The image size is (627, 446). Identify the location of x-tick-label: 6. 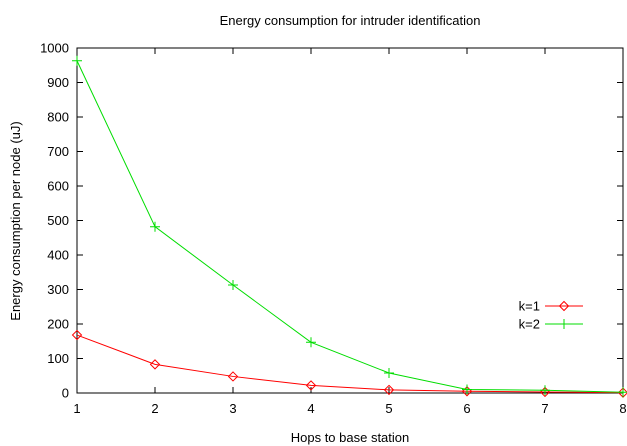
(466, 408).